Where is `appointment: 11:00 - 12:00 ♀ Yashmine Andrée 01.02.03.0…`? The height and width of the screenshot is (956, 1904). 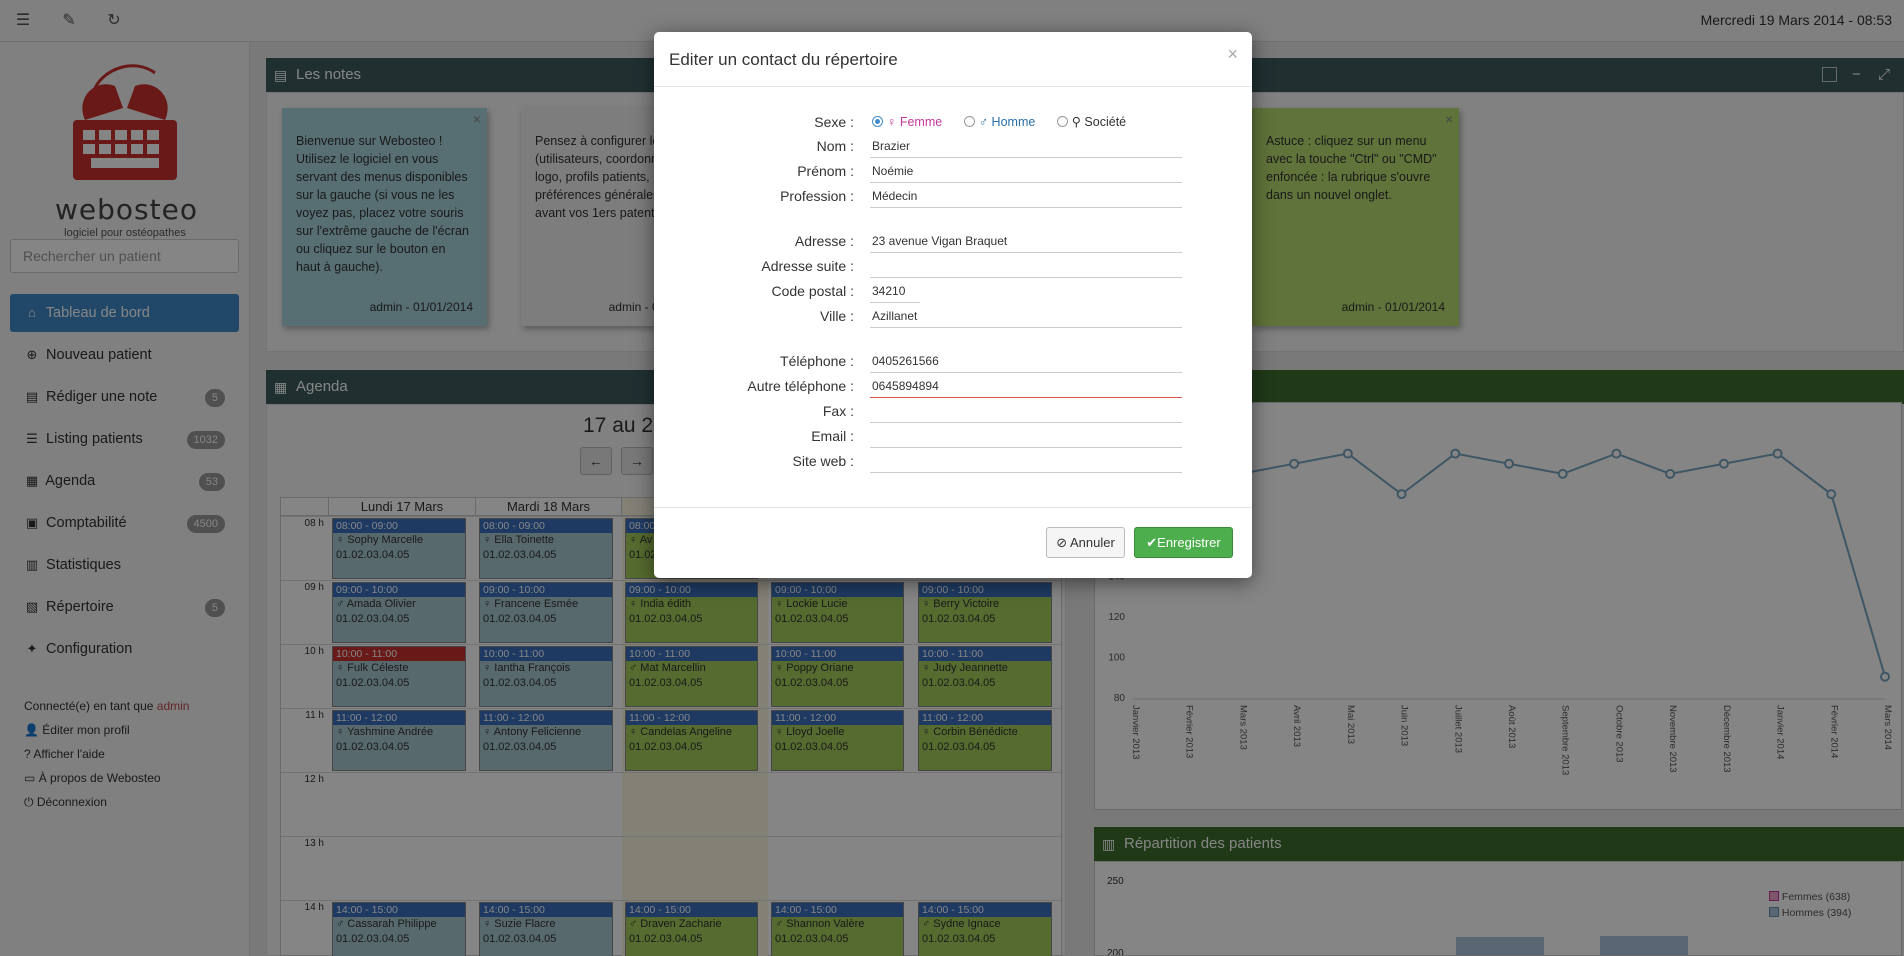 appointment: 11:00 - 12:00 ♀ Yashmine Andrée 01.02.03.0… is located at coordinates (399, 740).